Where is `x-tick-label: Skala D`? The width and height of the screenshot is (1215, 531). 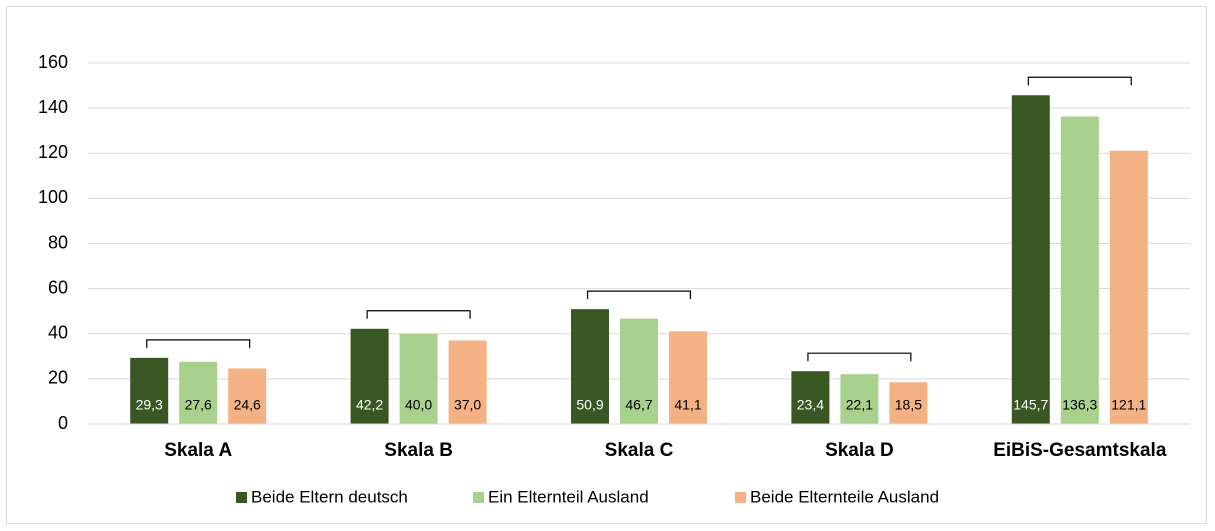
x-tick-label: Skala D is located at coordinates (859, 450).